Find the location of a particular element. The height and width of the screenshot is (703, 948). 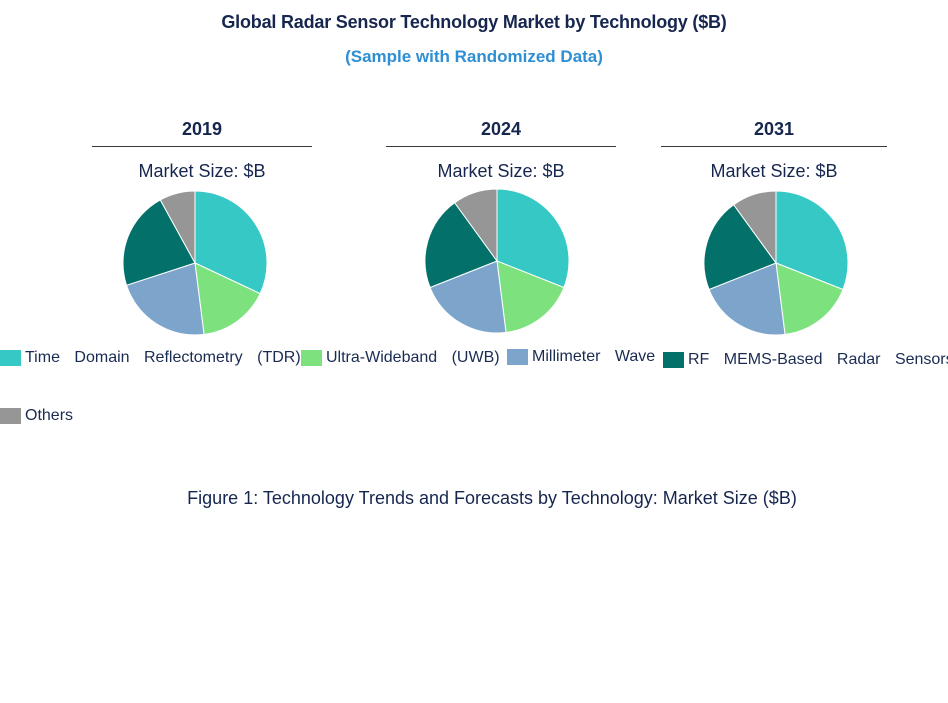

panel-2024: 2024 Market Size: $B is located at coordinates (501, 150).